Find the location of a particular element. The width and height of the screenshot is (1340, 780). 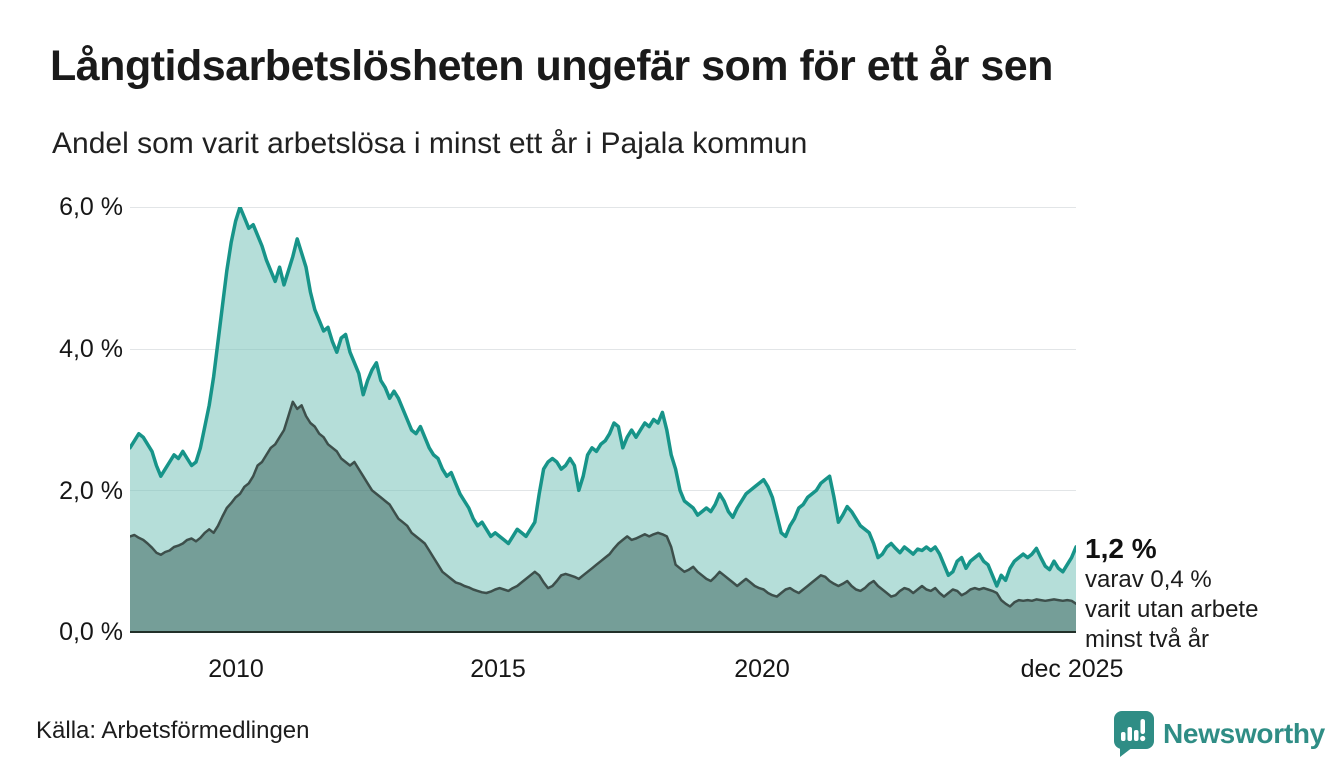

y-tick-4: 4,0 % is located at coordinates (91, 349).